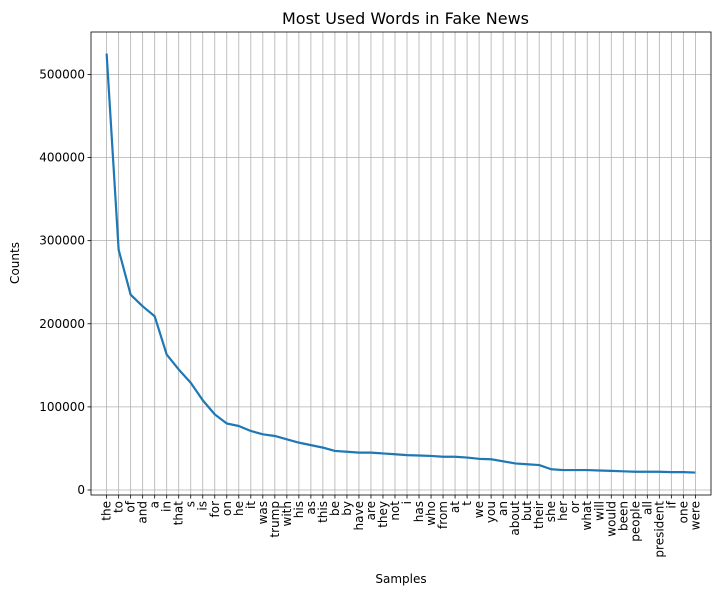 This screenshot has height=603, width=721. Describe the element at coordinates (383, 514) in the screenshot. I see `x-tick-label: they` at that location.